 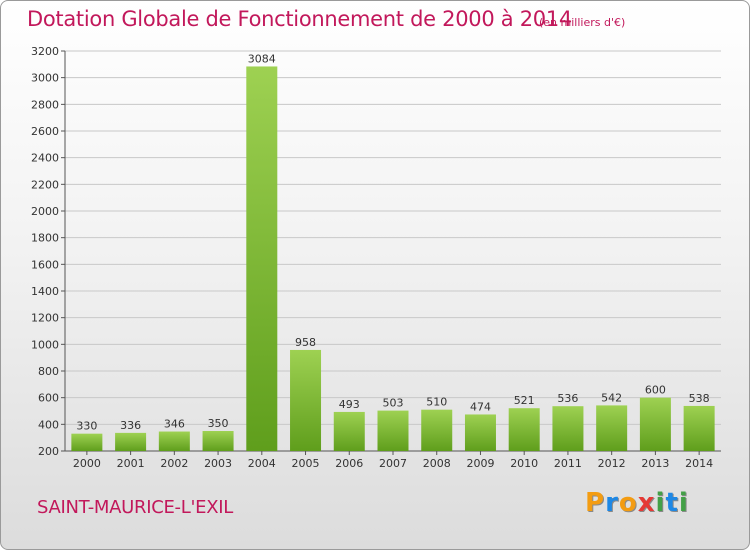 I want to click on x-tick-label: 2007, so click(x=393, y=463).